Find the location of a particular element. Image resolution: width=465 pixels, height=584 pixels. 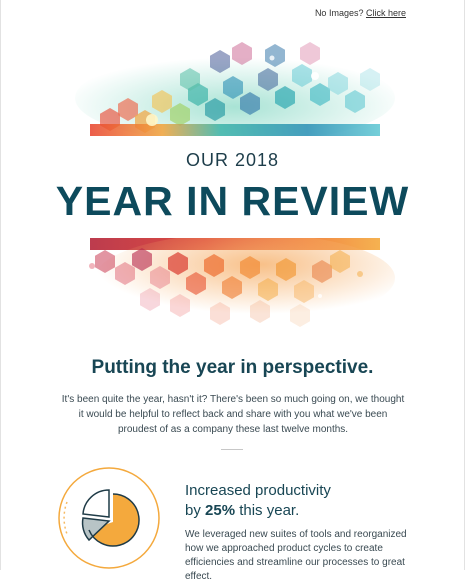

section-title: Putting the year in perspective. is located at coordinates (232, 367).